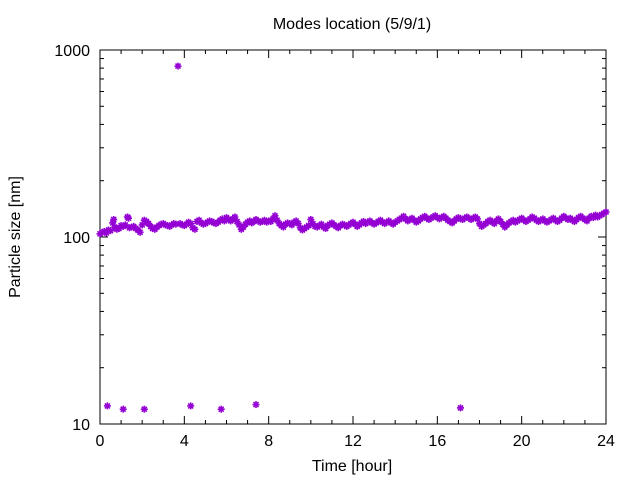  I want to click on y-tick-label: 1000, so click(72, 51).